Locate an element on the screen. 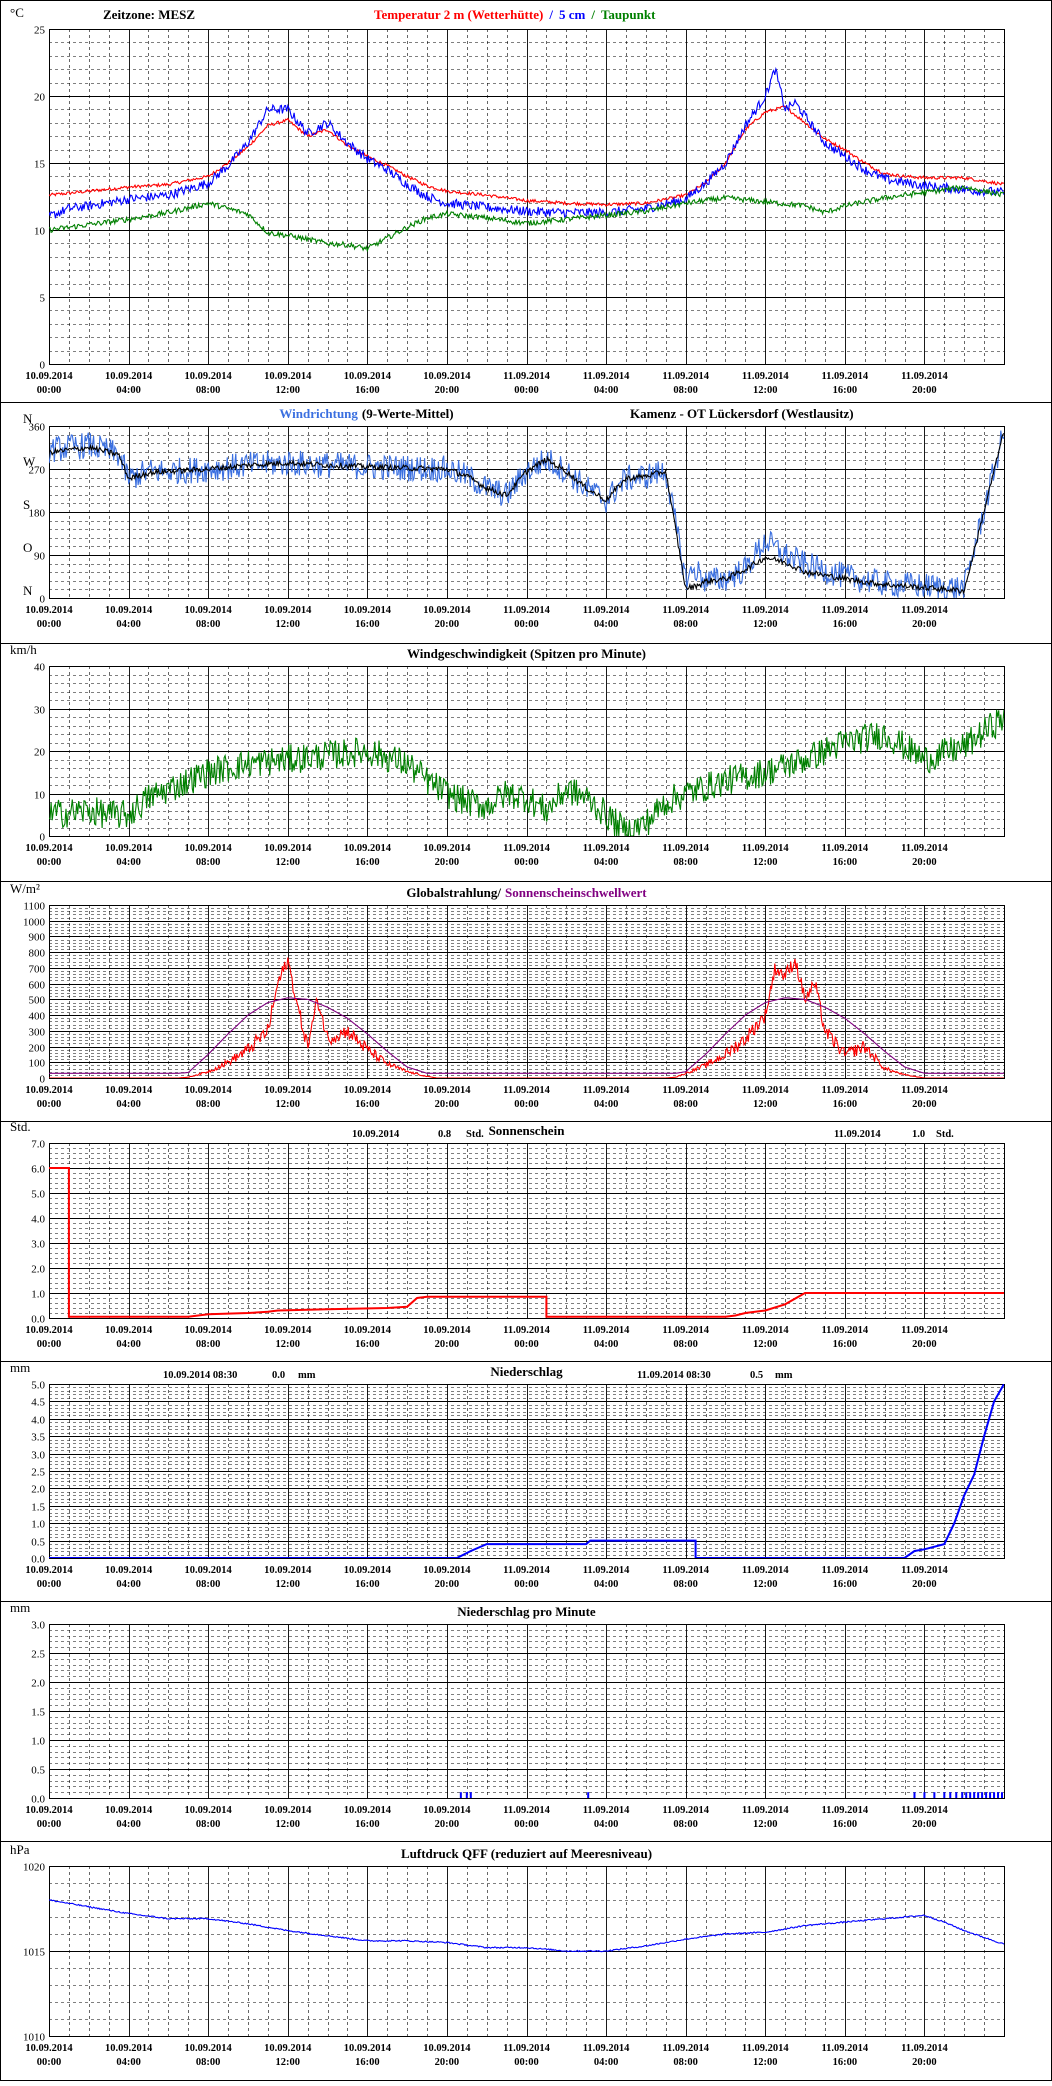 Image resolution: width=1052 pixels, height=2086 pixels. y-tick-label: 30 is located at coordinates (40, 711).